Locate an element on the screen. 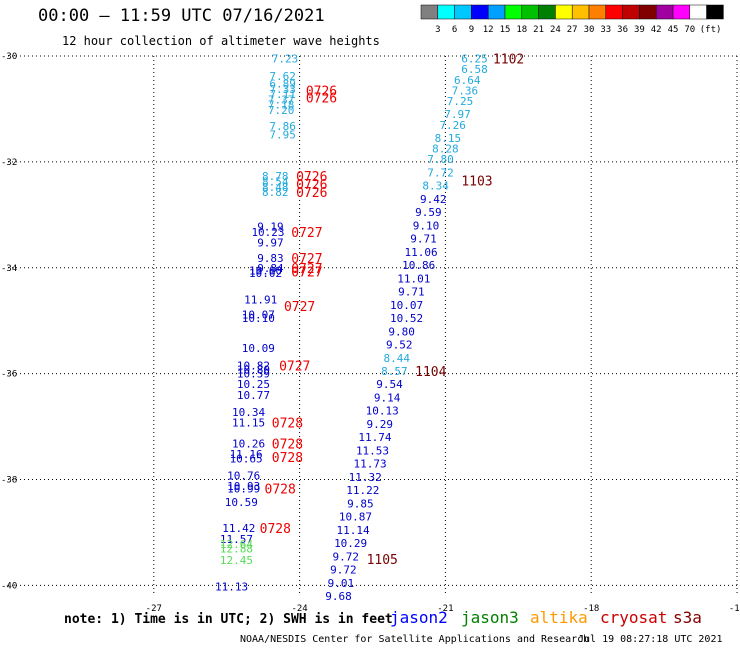 This screenshot has width=740, height=650. wave-height-point: 8.15 is located at coordinates (448, 138).